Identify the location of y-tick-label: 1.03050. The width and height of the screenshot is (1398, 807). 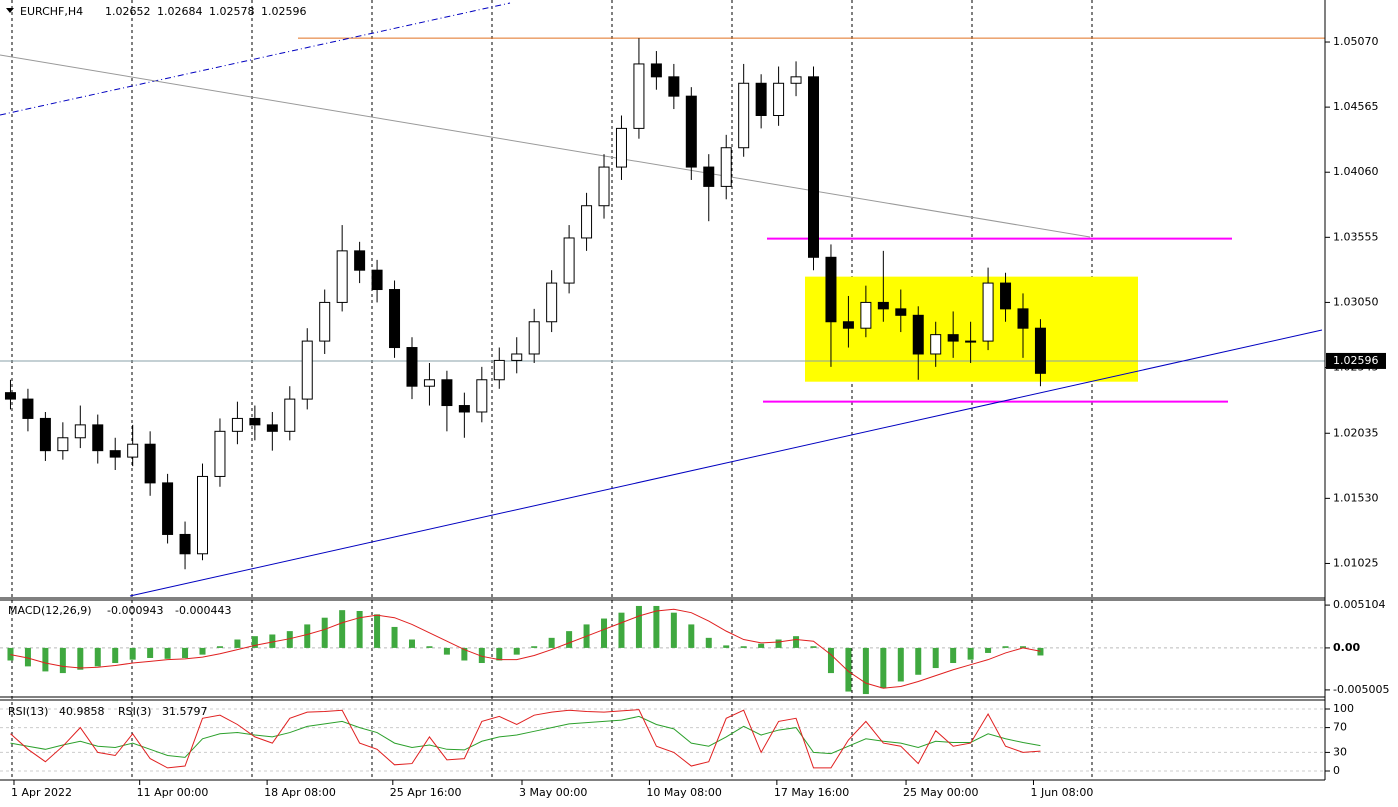
(1356, 301).